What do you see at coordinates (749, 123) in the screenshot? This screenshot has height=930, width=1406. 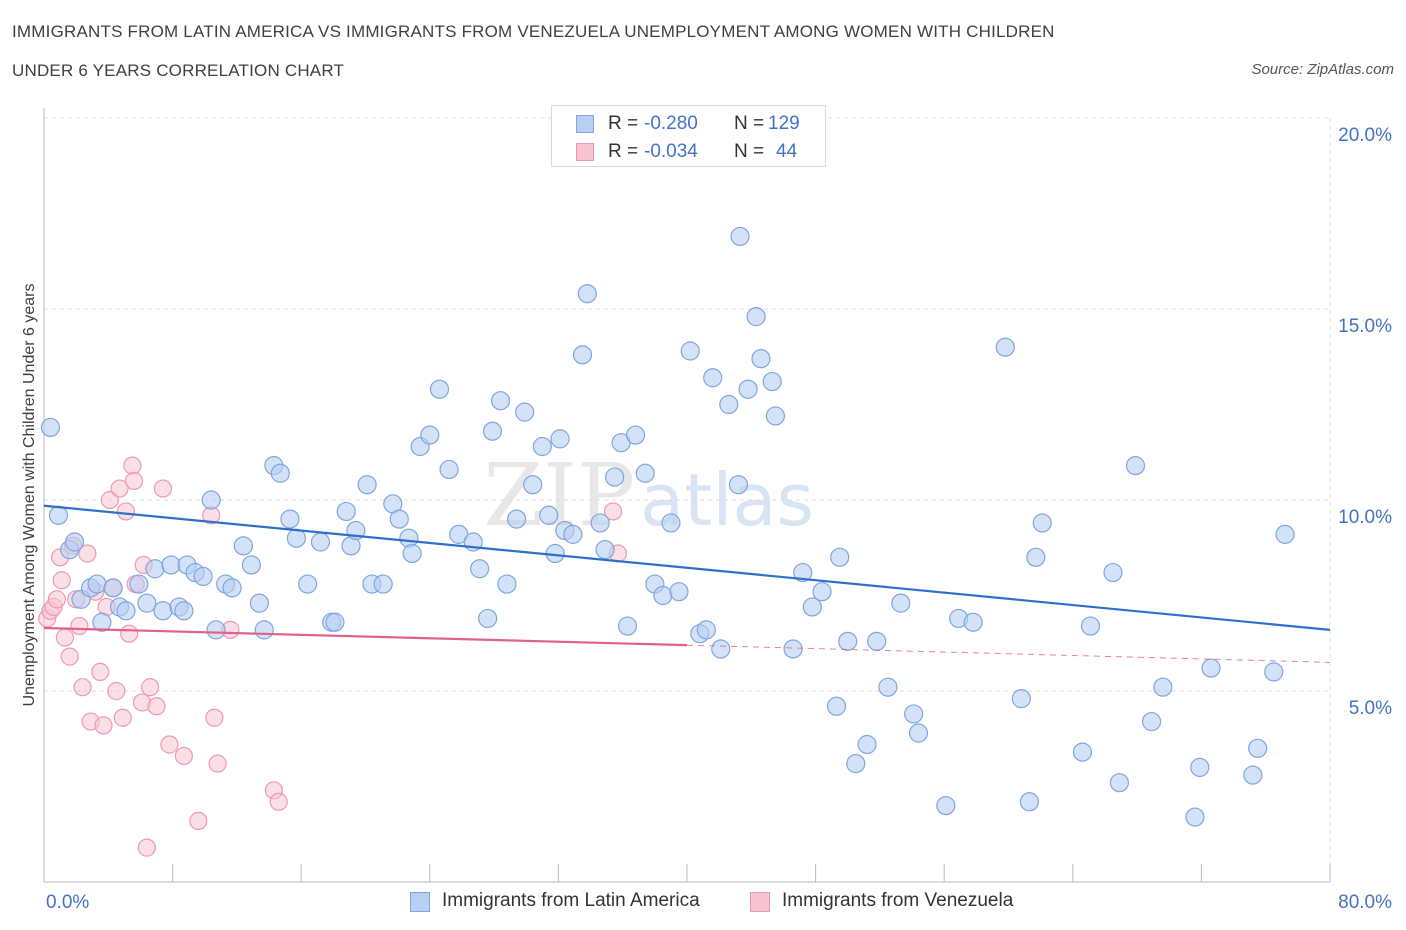 I see `n-label: N =` at bounding box center [749, 123].